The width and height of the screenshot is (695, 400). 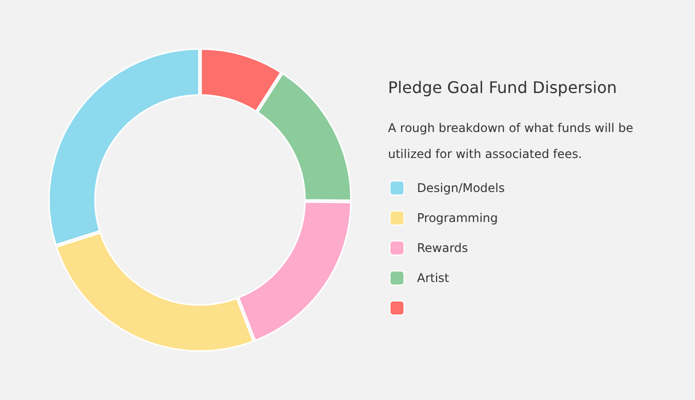 I want to click on legend-label: Design/Models, so click(x=461, y=188).